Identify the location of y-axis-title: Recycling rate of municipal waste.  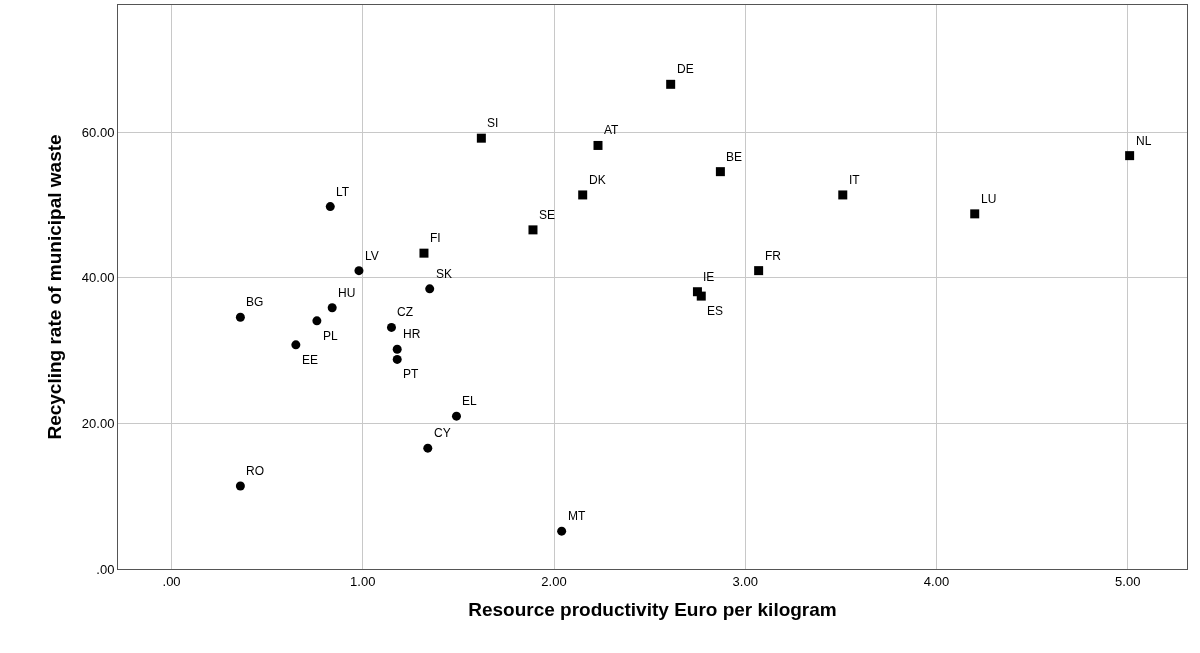
(54, 287).